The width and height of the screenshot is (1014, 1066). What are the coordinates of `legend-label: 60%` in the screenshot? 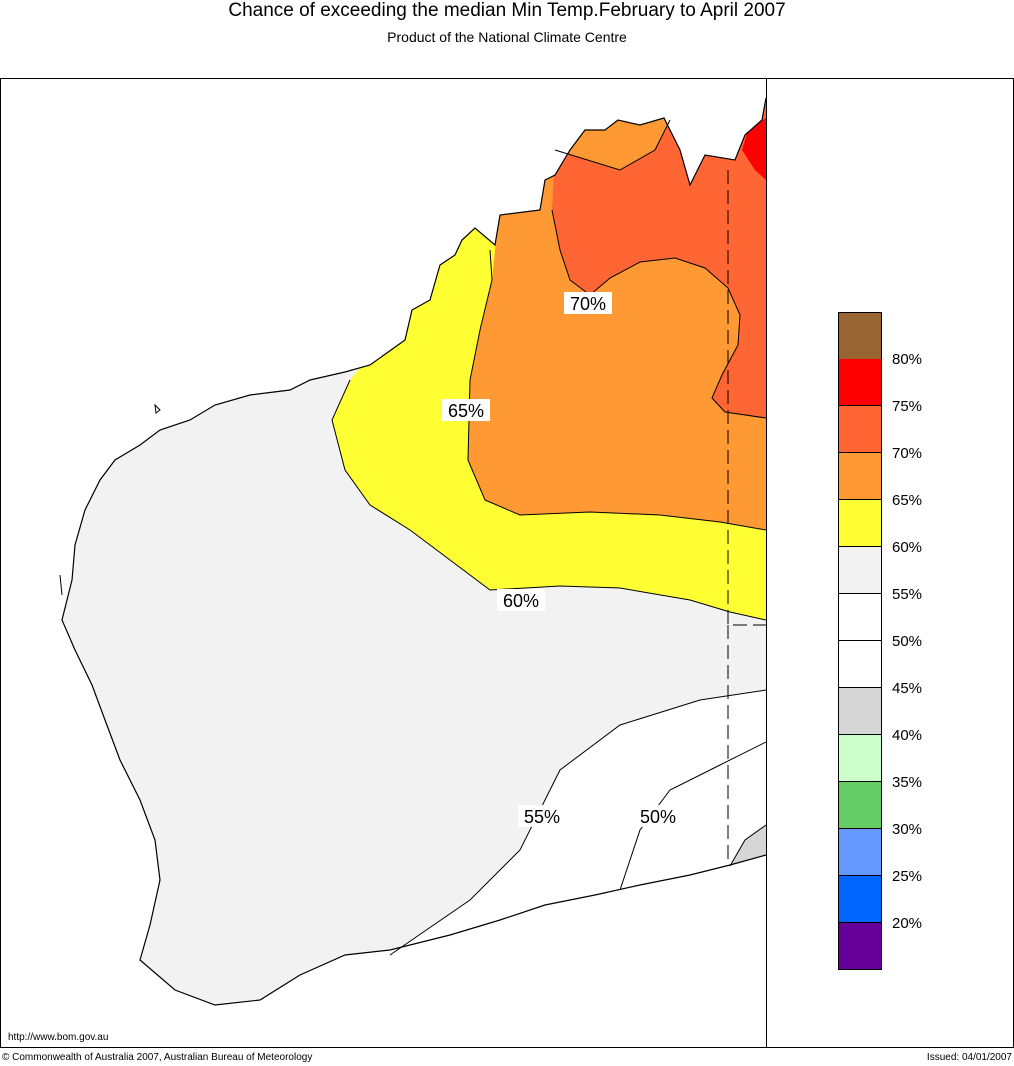 It's located at (907, 547).